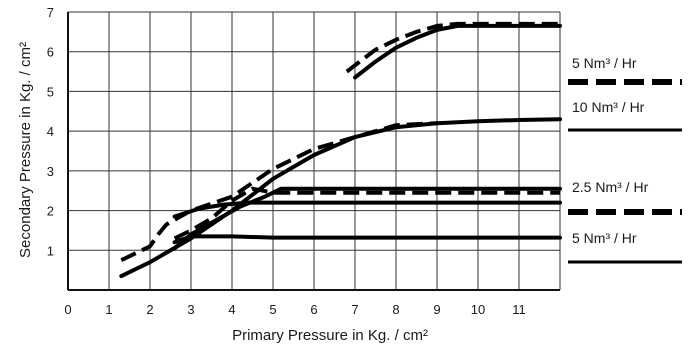  What do you see at coordinates (50, 131) in the screenshot?
I see `y-tick-label: 4` at bounding box center [50, 131].